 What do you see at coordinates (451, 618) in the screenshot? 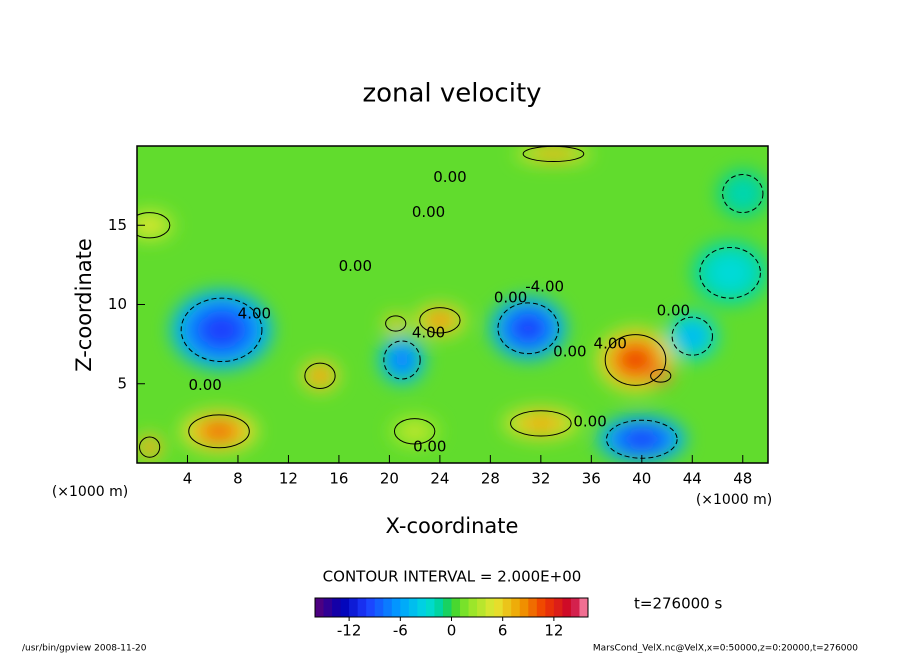
I see `colorbar: -12 -6 0 6 12` at bounding box center [451, 618].